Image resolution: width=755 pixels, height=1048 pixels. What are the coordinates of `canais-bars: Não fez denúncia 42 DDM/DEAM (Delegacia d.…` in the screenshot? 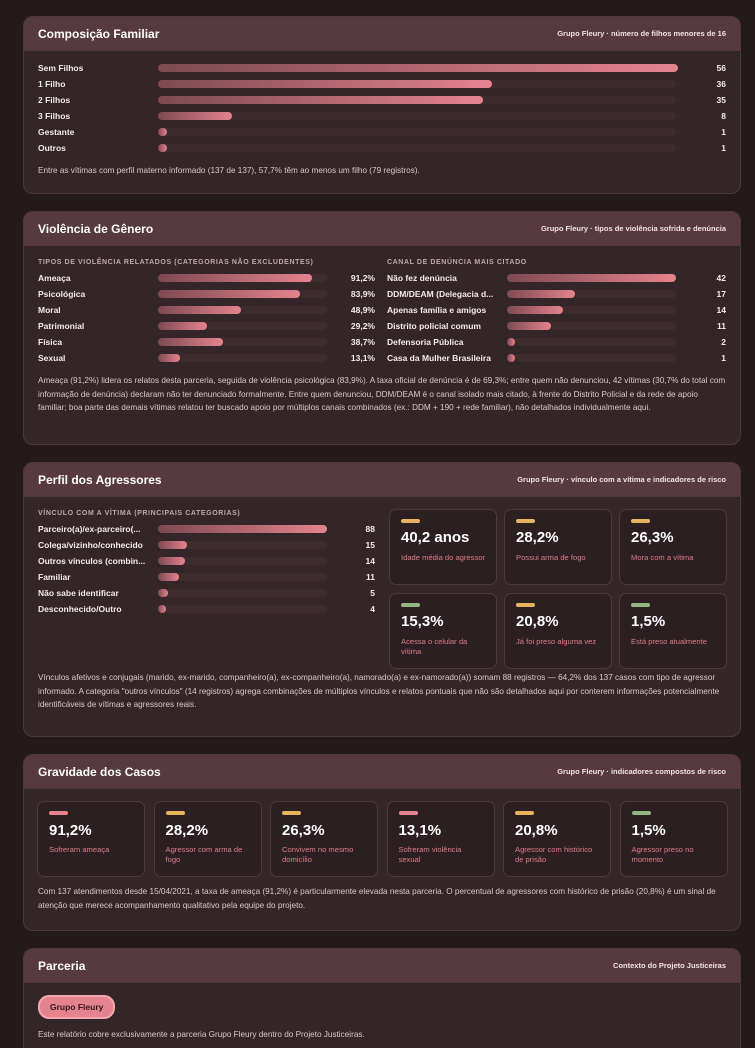 It's located at (556, 318).